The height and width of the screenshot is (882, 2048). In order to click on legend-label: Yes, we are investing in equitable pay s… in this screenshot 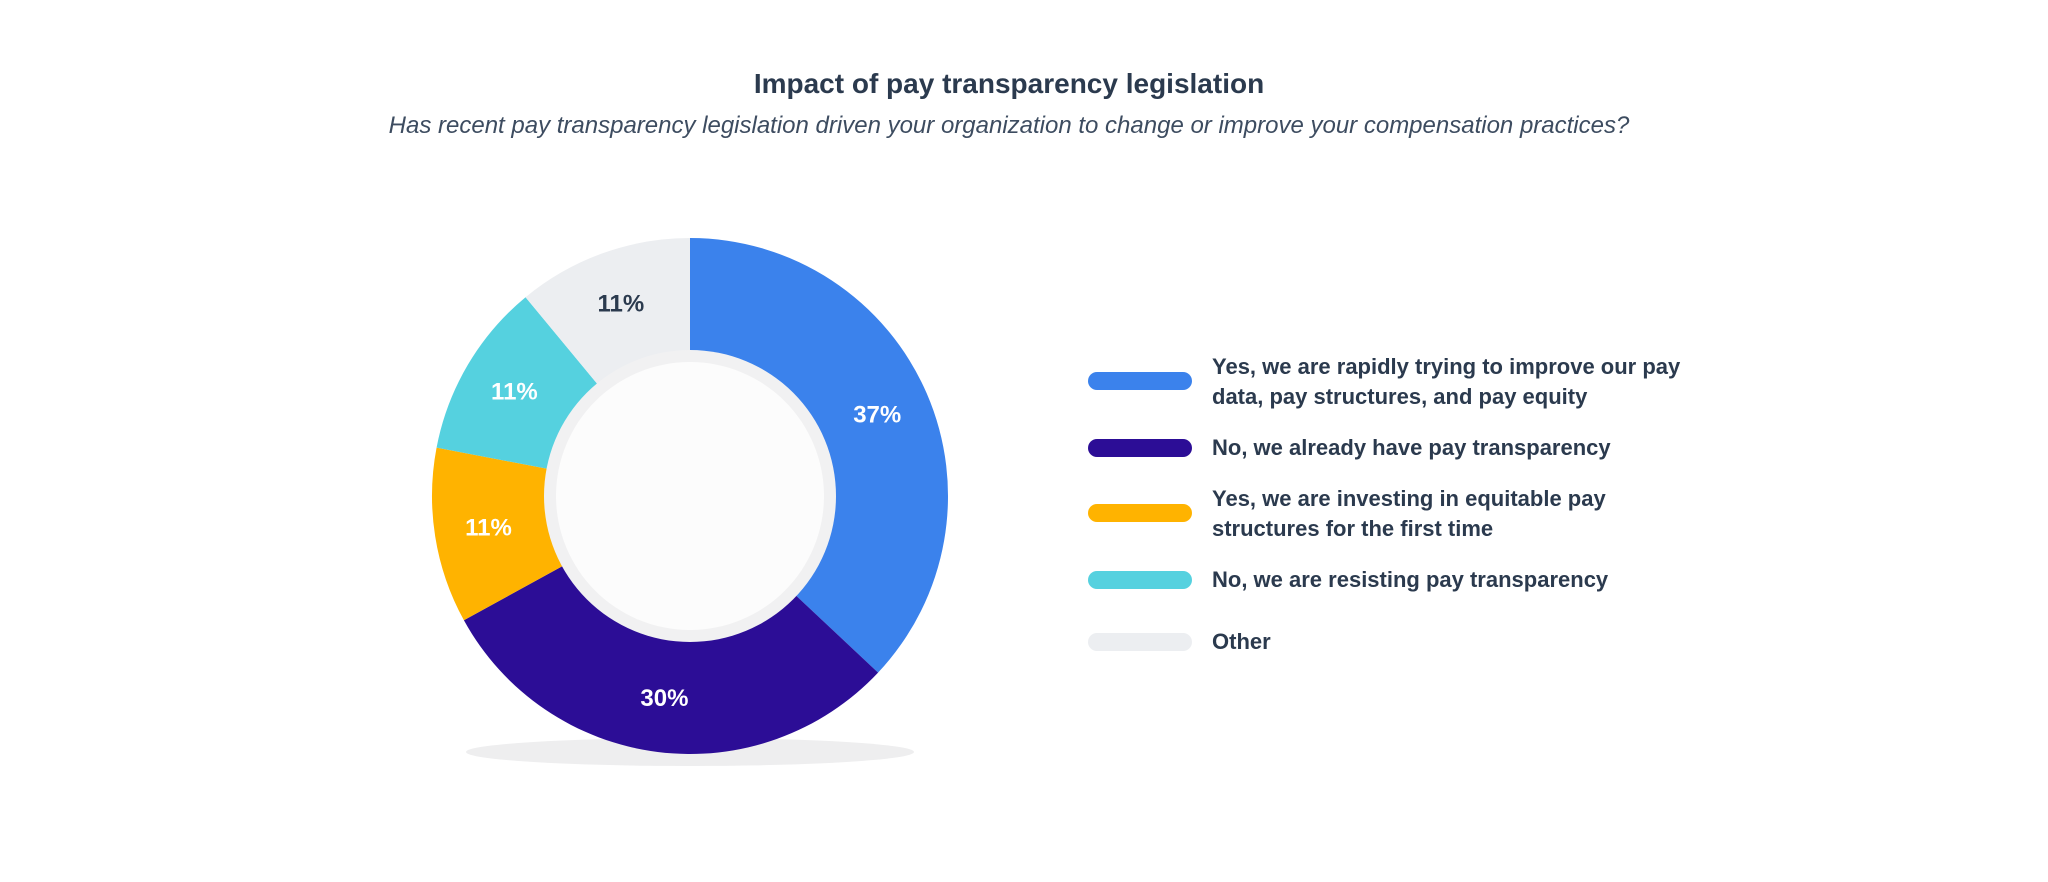, I will do `click(1409, 513)`.